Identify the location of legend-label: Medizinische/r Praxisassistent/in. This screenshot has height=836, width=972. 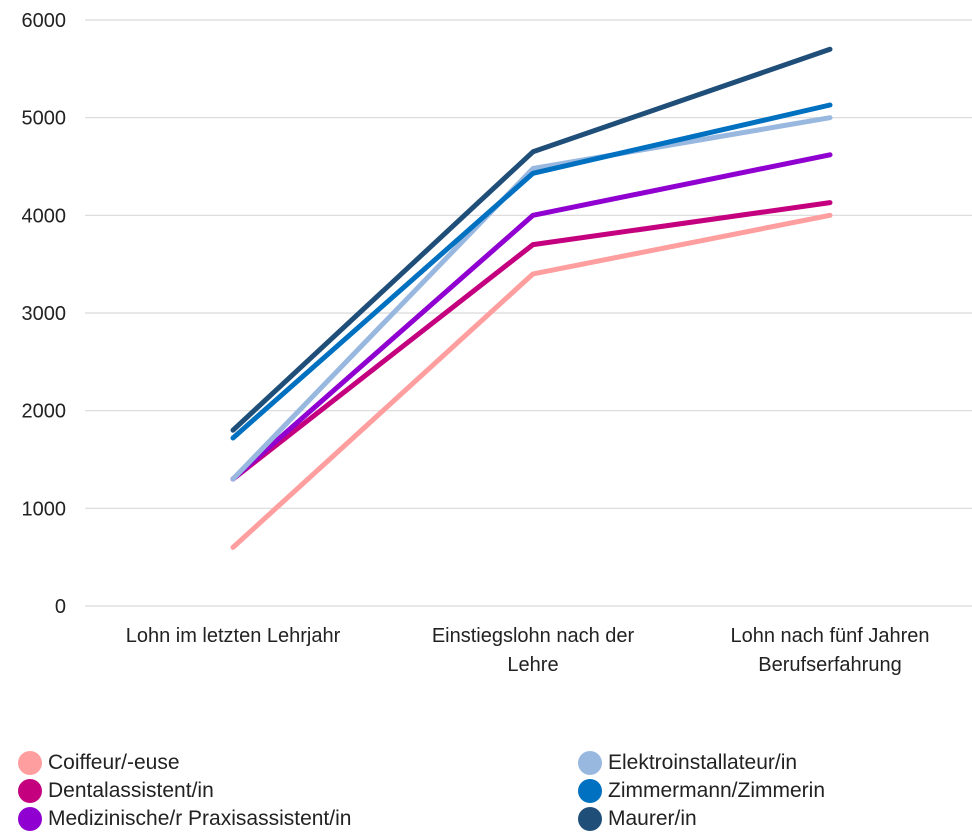
(200, 818).